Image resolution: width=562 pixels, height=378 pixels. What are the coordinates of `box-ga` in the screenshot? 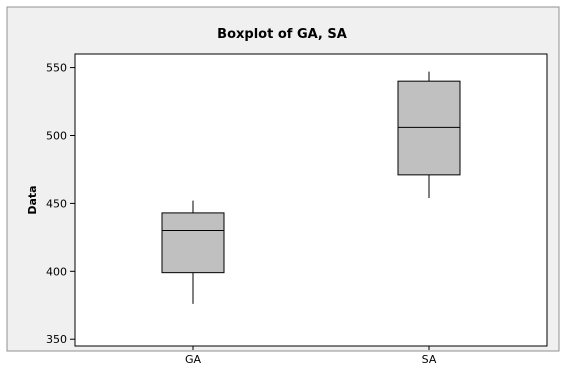 It's located at (193, 243).